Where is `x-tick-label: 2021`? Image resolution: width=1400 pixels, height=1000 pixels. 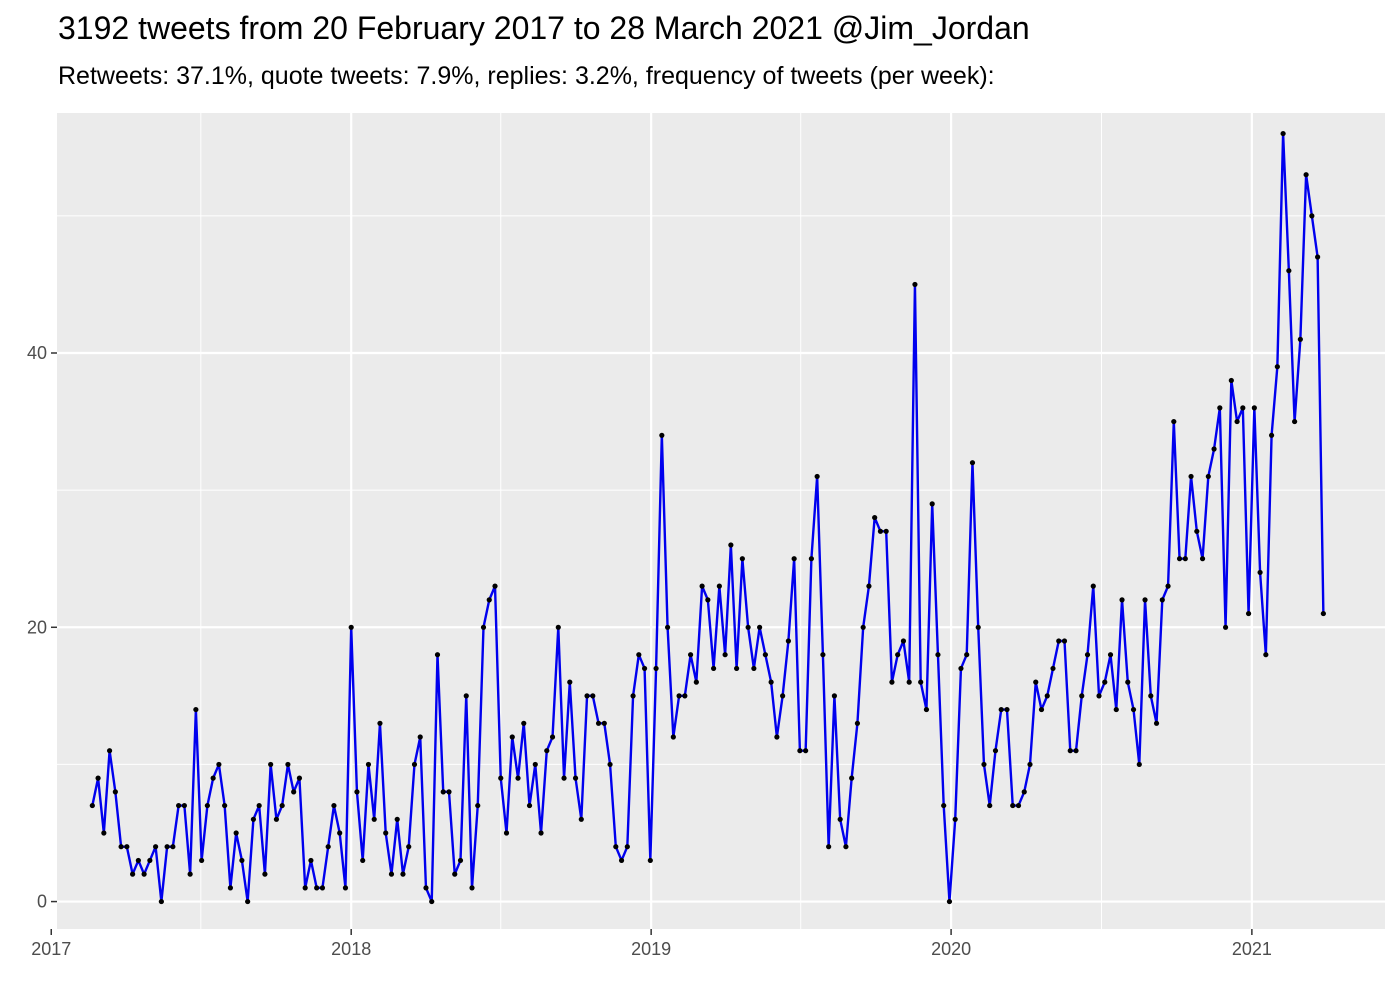
x-tick-label: 2021 is located at coordinates (1252, 949).